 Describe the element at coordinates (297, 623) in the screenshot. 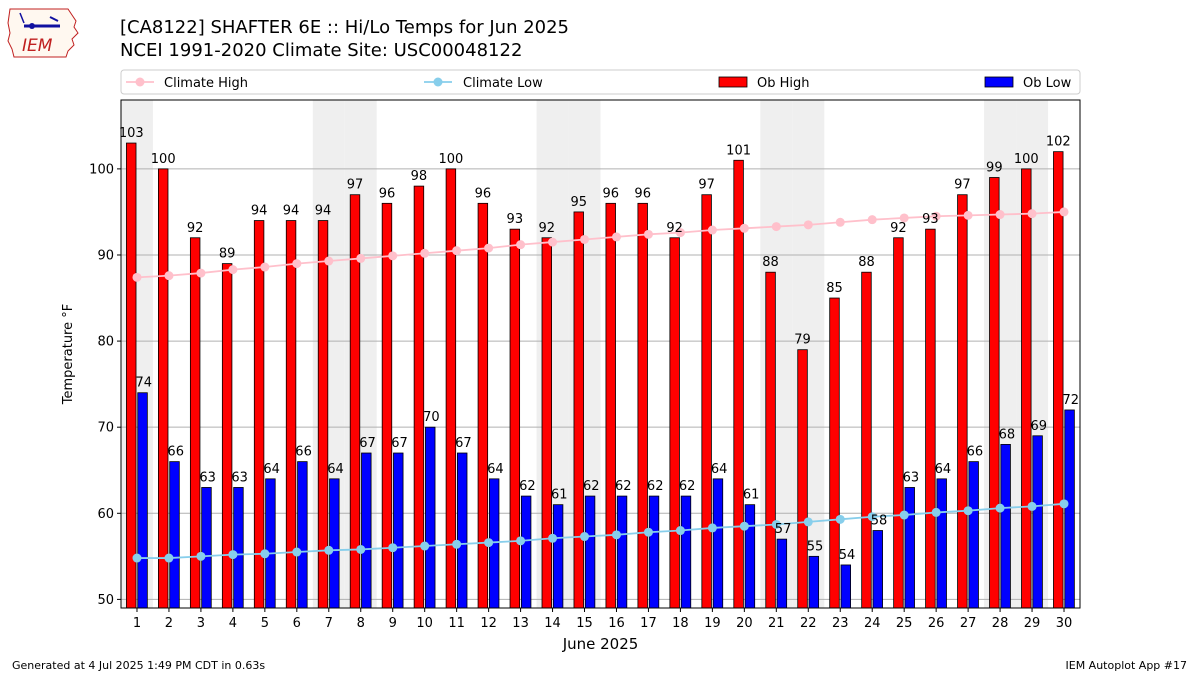

I see `x-tick-label: 6` at that location.